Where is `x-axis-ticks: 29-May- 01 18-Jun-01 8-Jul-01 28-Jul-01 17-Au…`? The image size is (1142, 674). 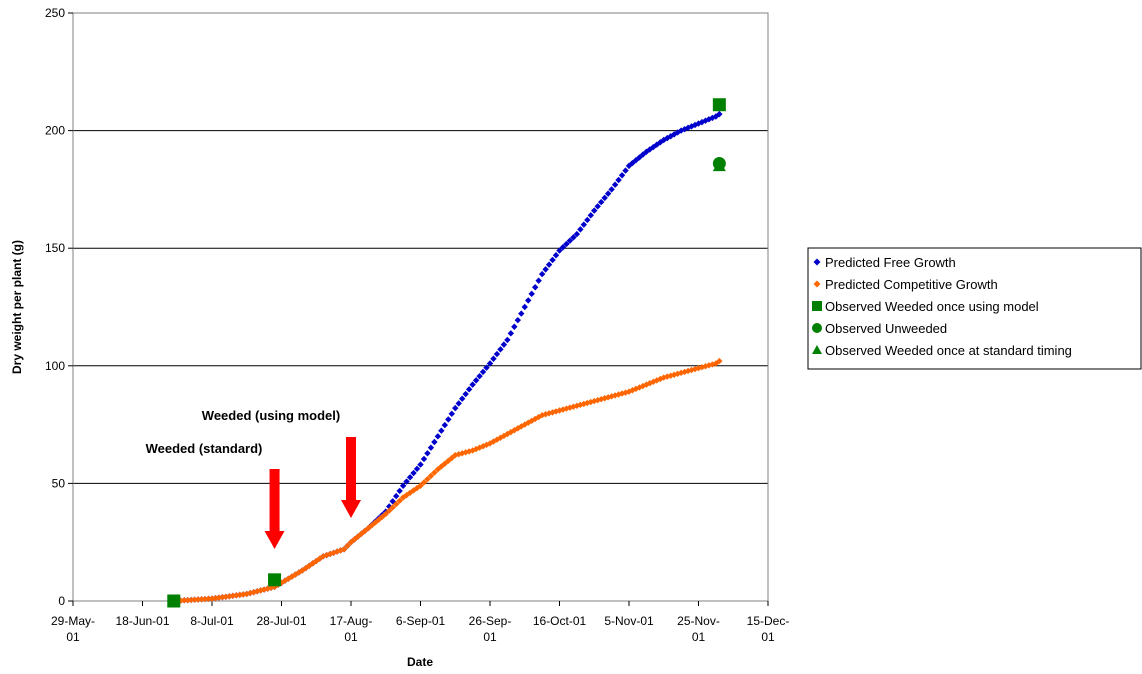 x-axis-ticks: 29-May- 01 18-Jun-01 8-Jul-01 28-Jul-01 17-Au… is located at coordinates (420, 622).